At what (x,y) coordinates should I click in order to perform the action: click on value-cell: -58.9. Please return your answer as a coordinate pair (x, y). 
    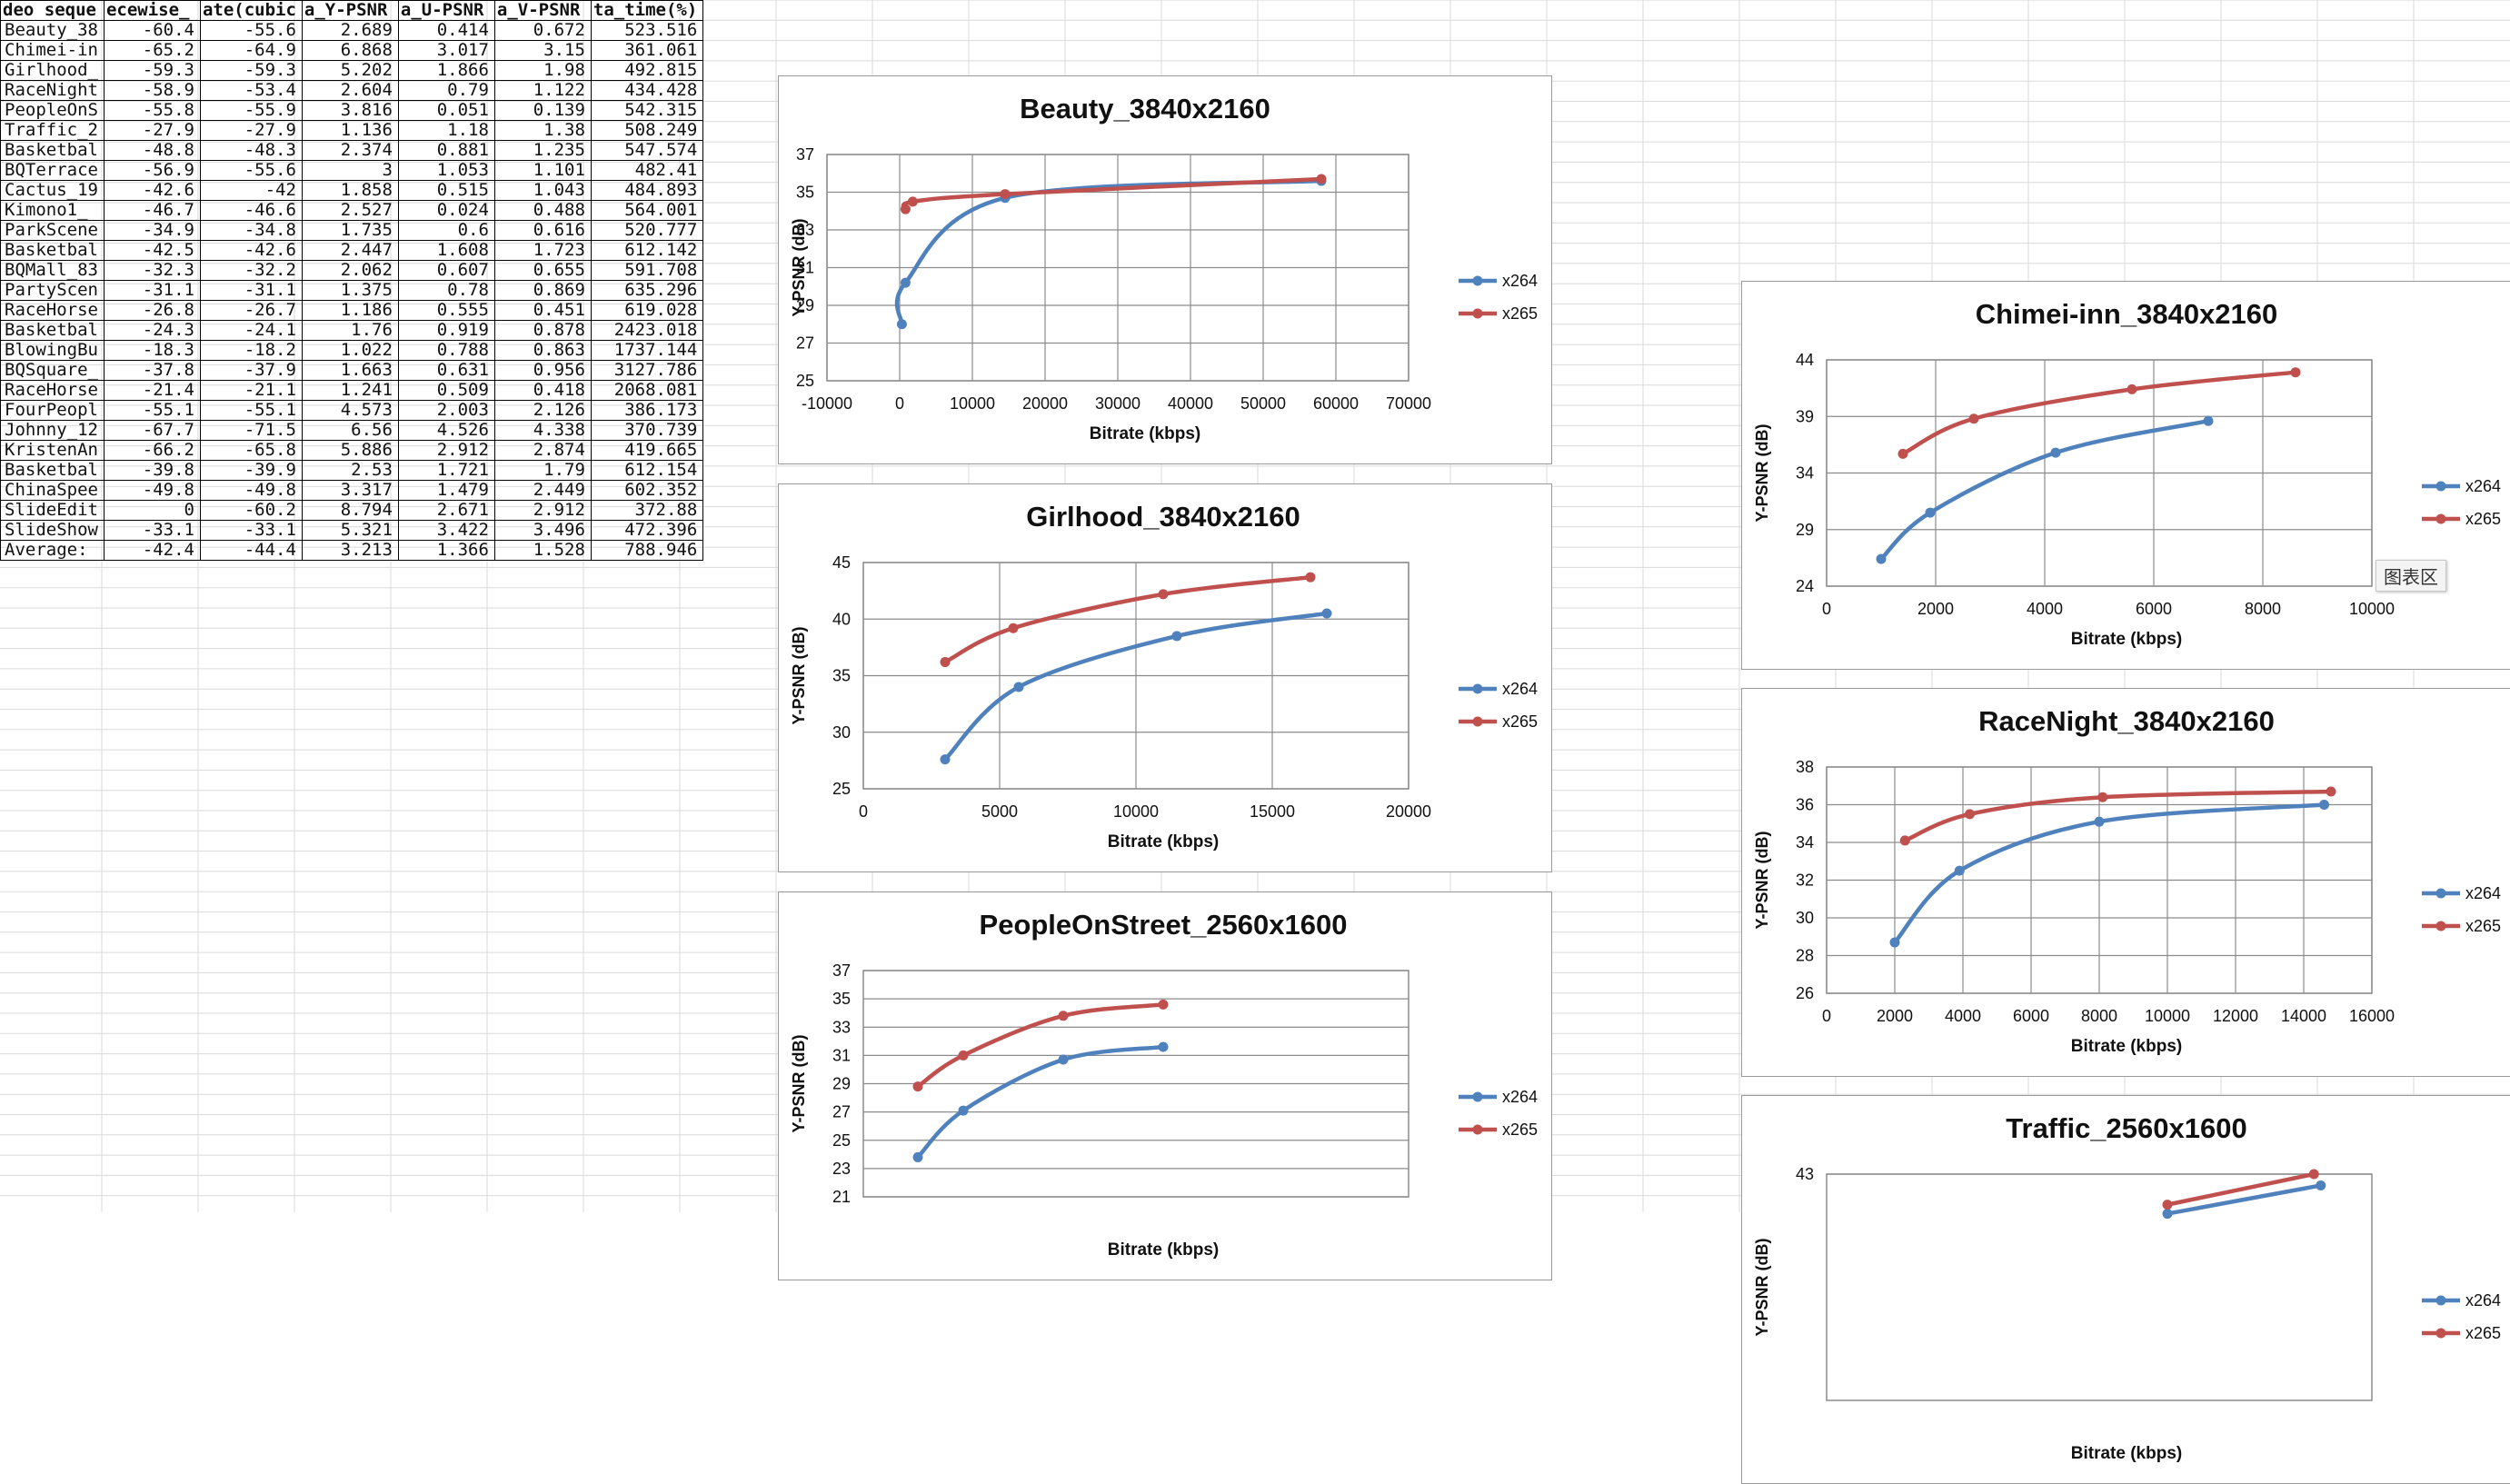
    Looking at the image, I should click on (152, 90).